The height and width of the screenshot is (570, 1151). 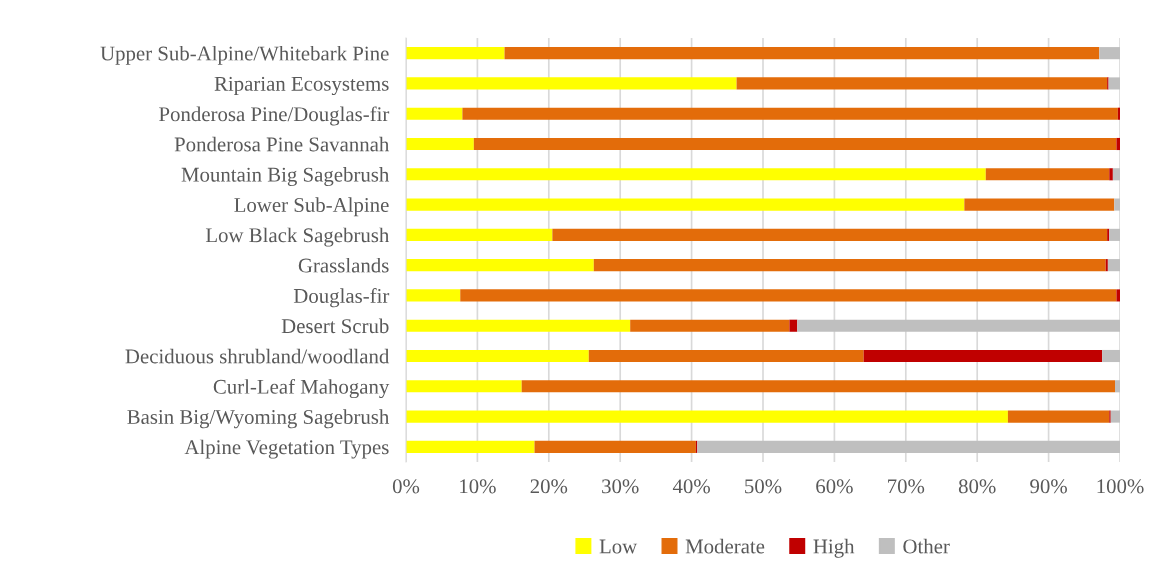 I want to click on y-tick-label: Ponderosa Pine/Douglas-fir, so click(x=274, y=116).